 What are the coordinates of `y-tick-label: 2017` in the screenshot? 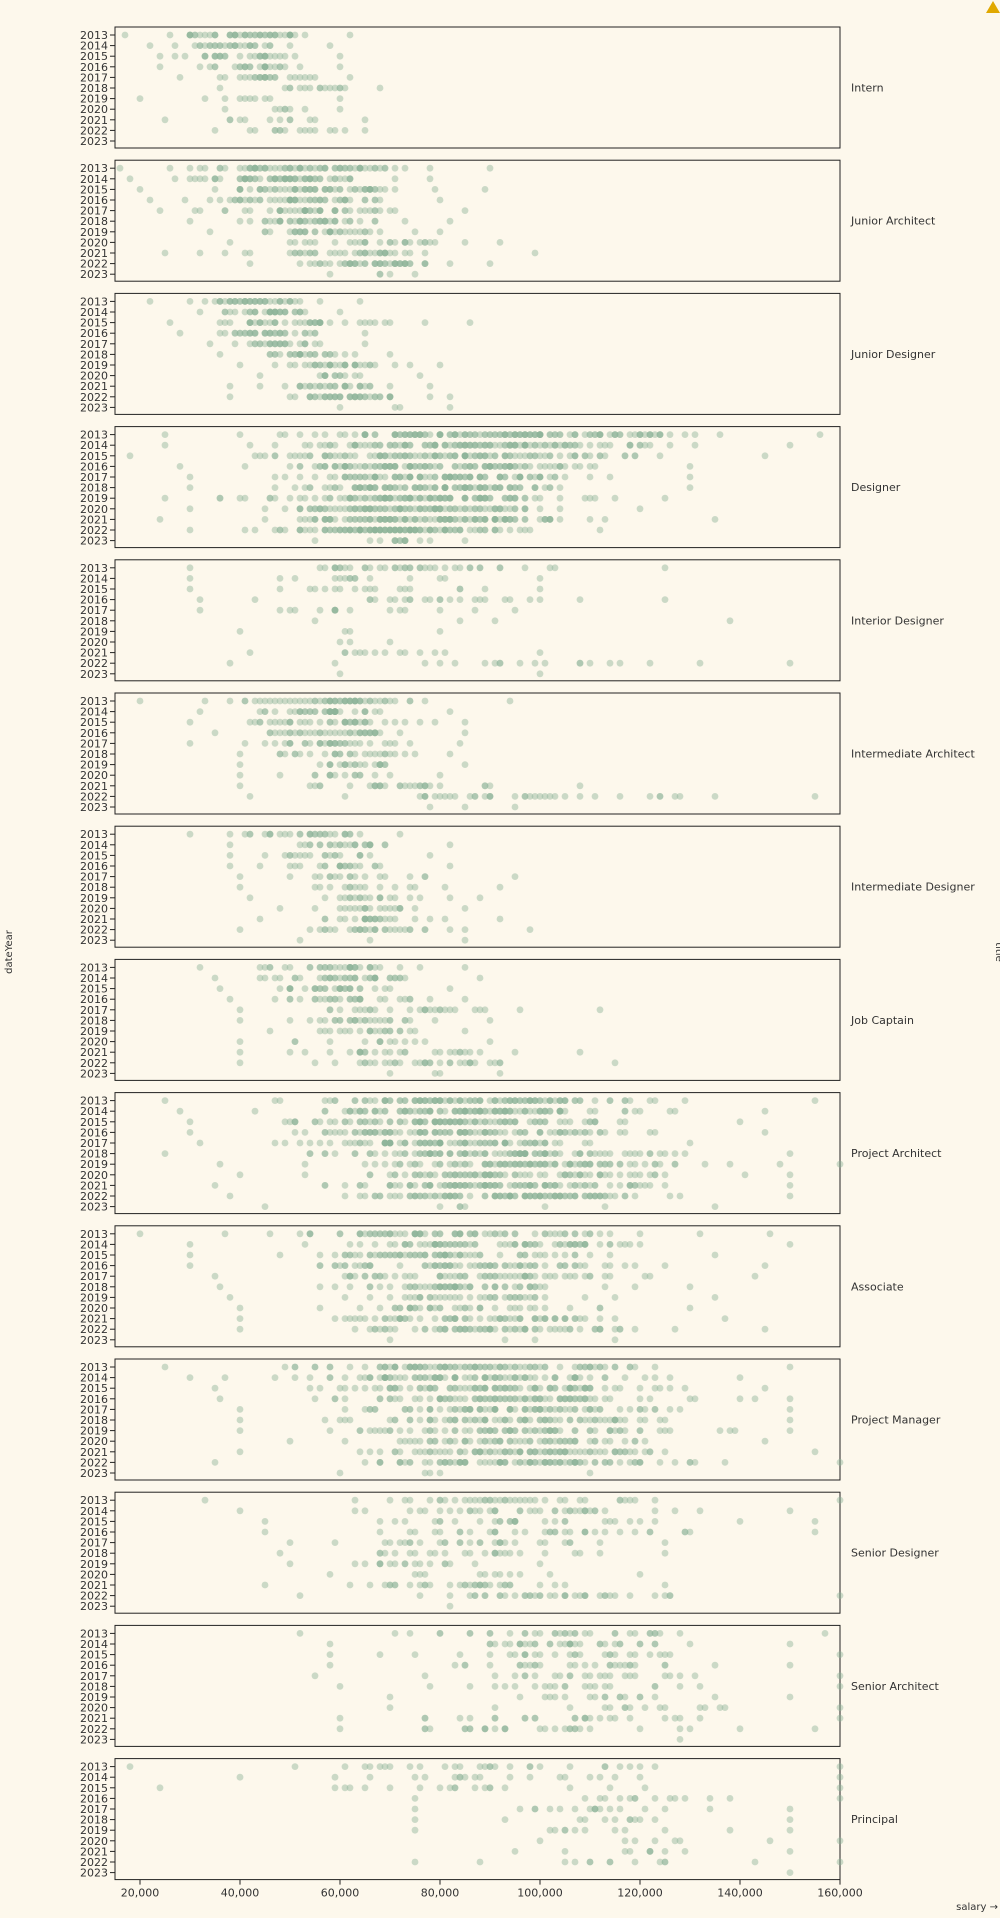 It's located at (94, 77).